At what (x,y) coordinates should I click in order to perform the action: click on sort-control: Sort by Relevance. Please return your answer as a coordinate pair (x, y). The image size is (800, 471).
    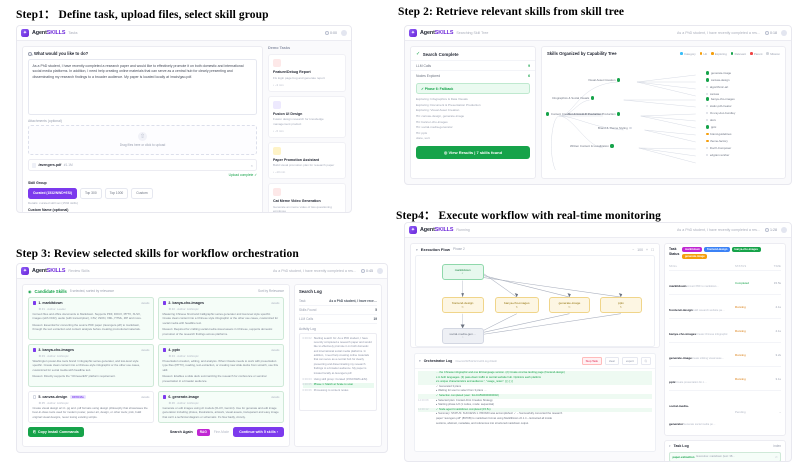
    Looking at the image, I should click on (270, 291).